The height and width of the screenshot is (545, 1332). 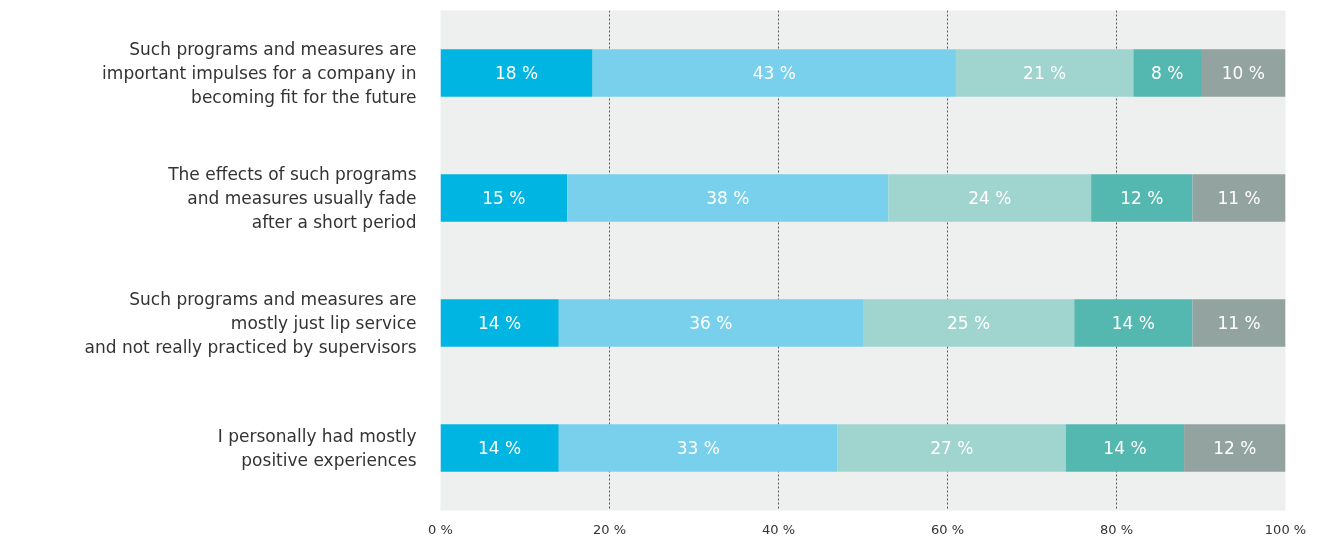 What do you see at coordinates (609, 529) in the screenshot?
I see `x-tick-label: 20 %` at bounding box center [609, 529].